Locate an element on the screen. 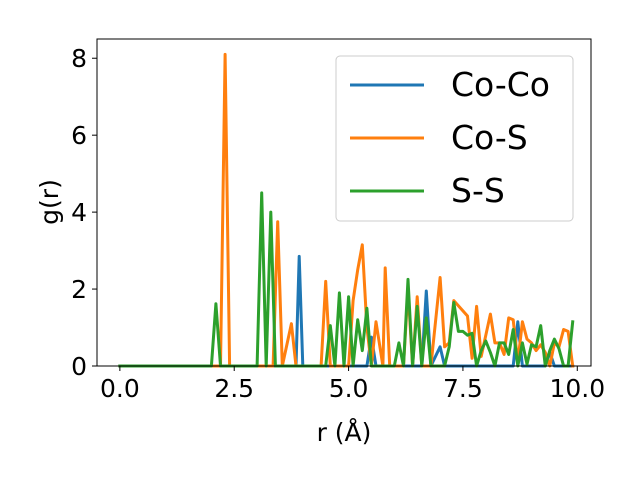 This screenshot has height=480, width=640. x-tick-label: 7.5 is located at coordinates (463, 388).